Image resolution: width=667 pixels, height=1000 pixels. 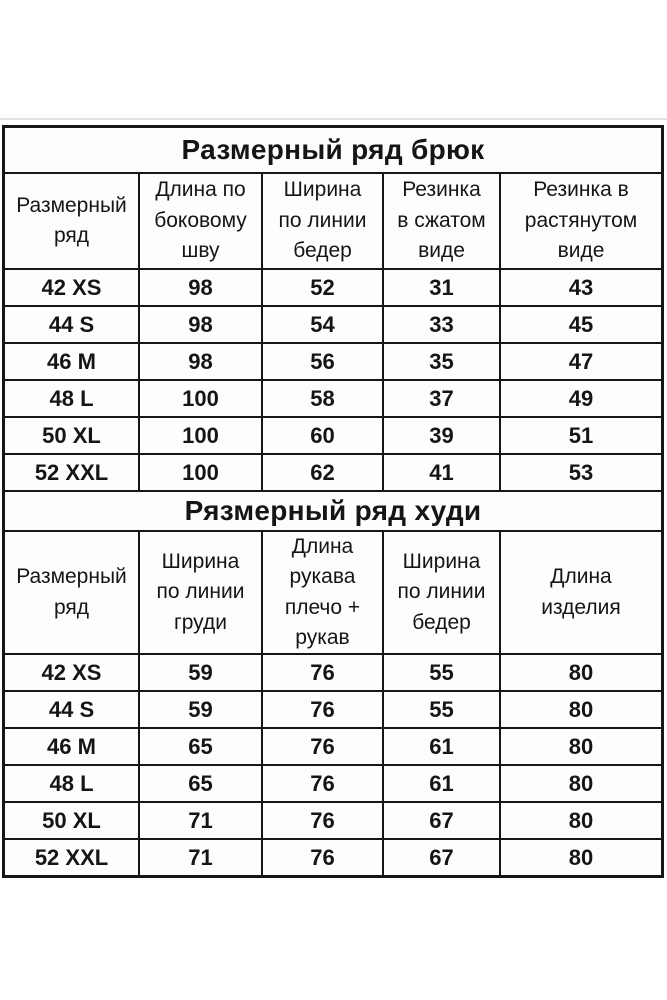 What do you see at coordinates (581, 435) in the screenshot?
I see `value-cell: 51` at bounding box center [581, 435].